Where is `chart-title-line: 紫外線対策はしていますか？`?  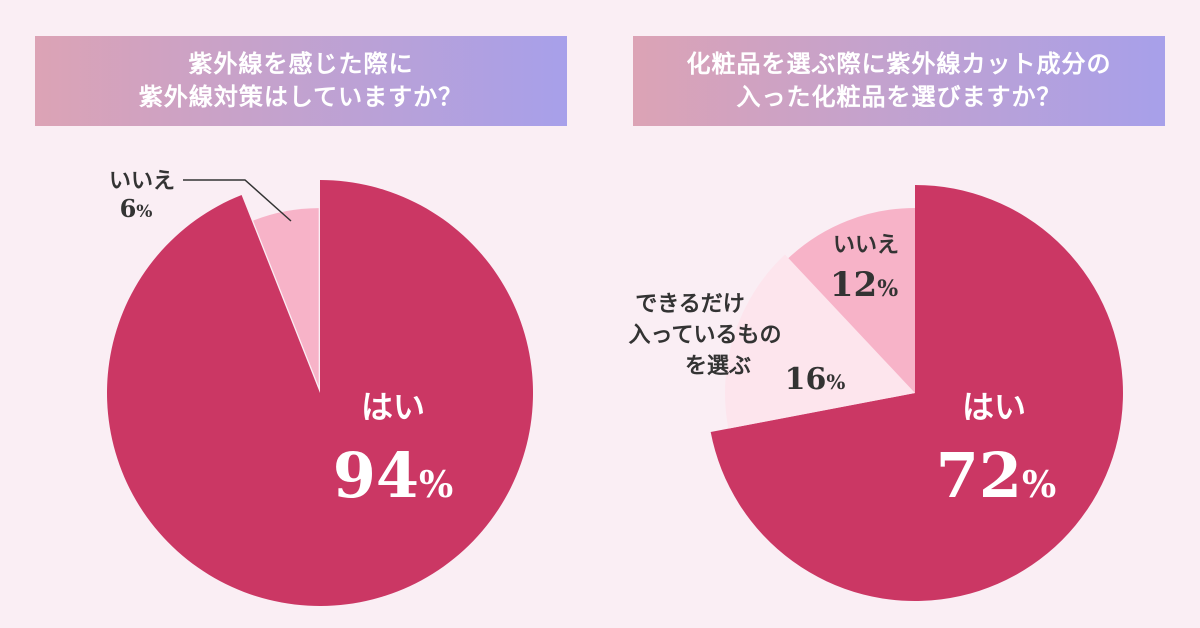 chart-title-line: 紫外線対策はしていますか？ is located at coordinates (301, 97).